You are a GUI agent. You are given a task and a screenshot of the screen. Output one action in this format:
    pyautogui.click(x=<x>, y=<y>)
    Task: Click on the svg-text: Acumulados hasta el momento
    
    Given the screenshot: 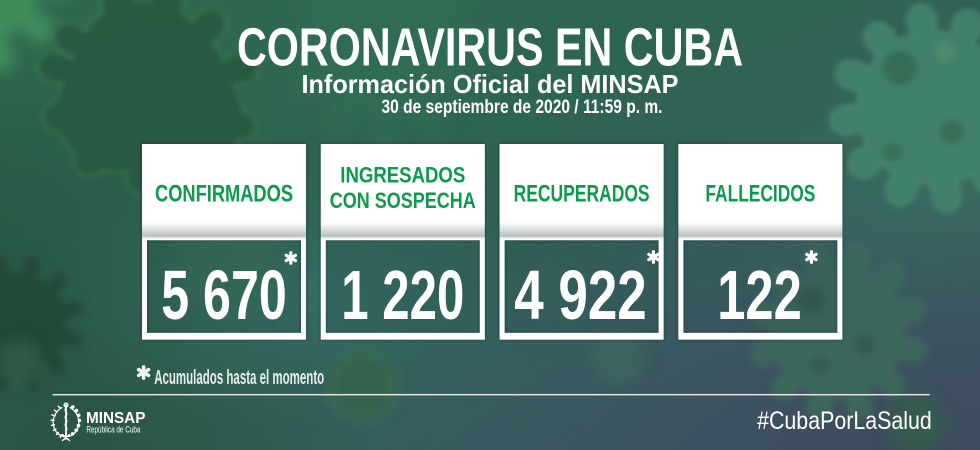 What is the action you would take?
    pyautogui.click(x=239, y=378)
    